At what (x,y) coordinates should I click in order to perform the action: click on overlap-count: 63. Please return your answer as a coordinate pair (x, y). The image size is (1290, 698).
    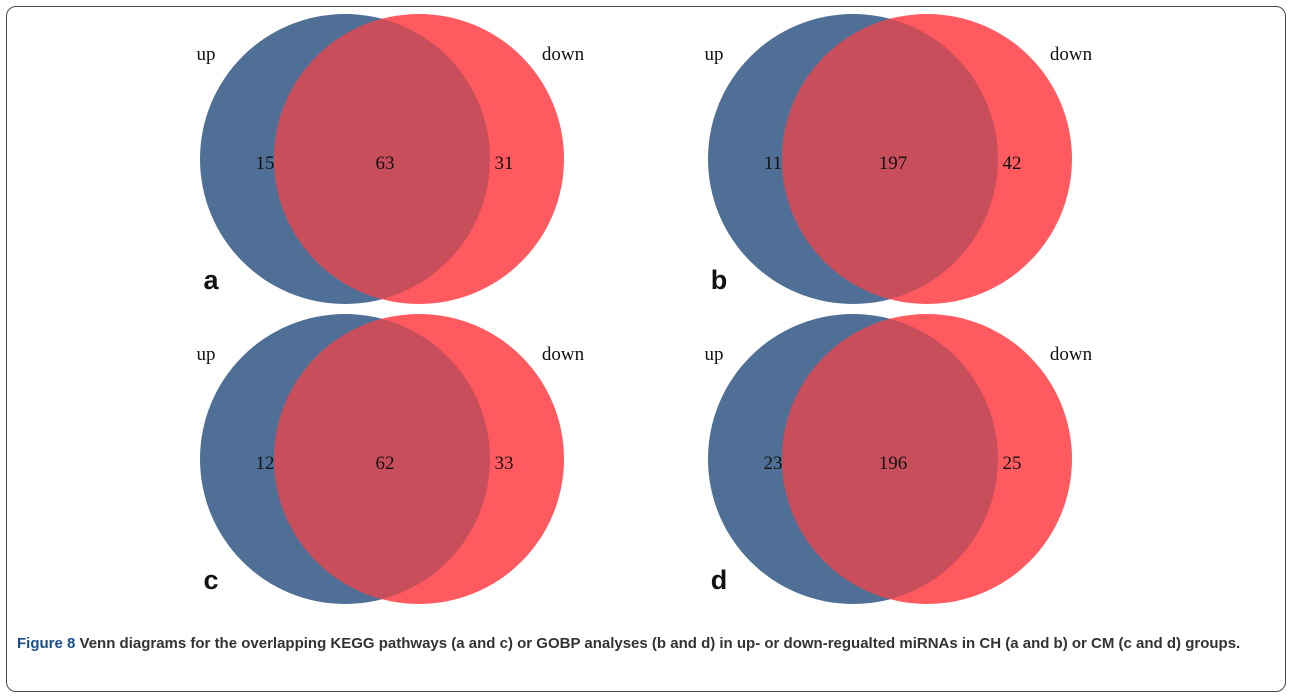
    Looking at the image, I should click on (385, 163).